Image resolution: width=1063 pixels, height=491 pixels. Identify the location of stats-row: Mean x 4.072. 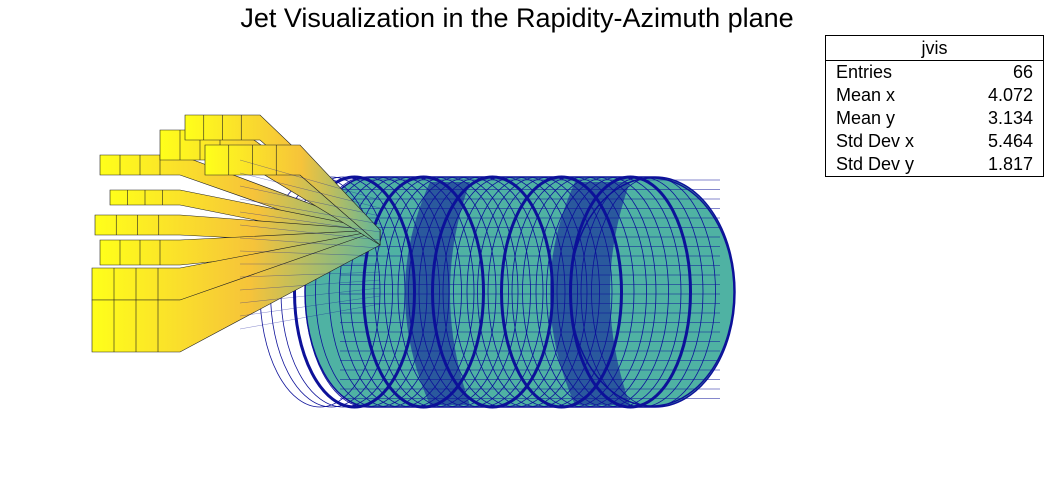
(934, 95).